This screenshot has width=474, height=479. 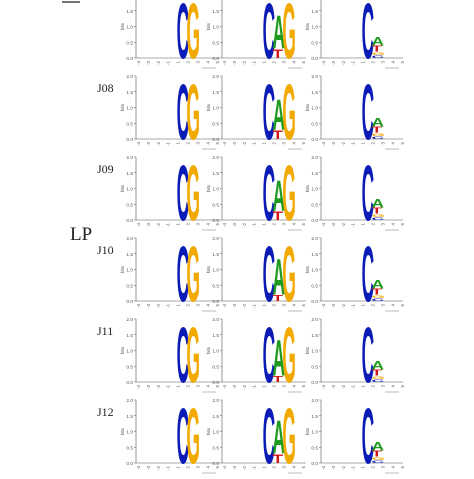 I want to click on row-label: J10, so click(x=105, y=250).